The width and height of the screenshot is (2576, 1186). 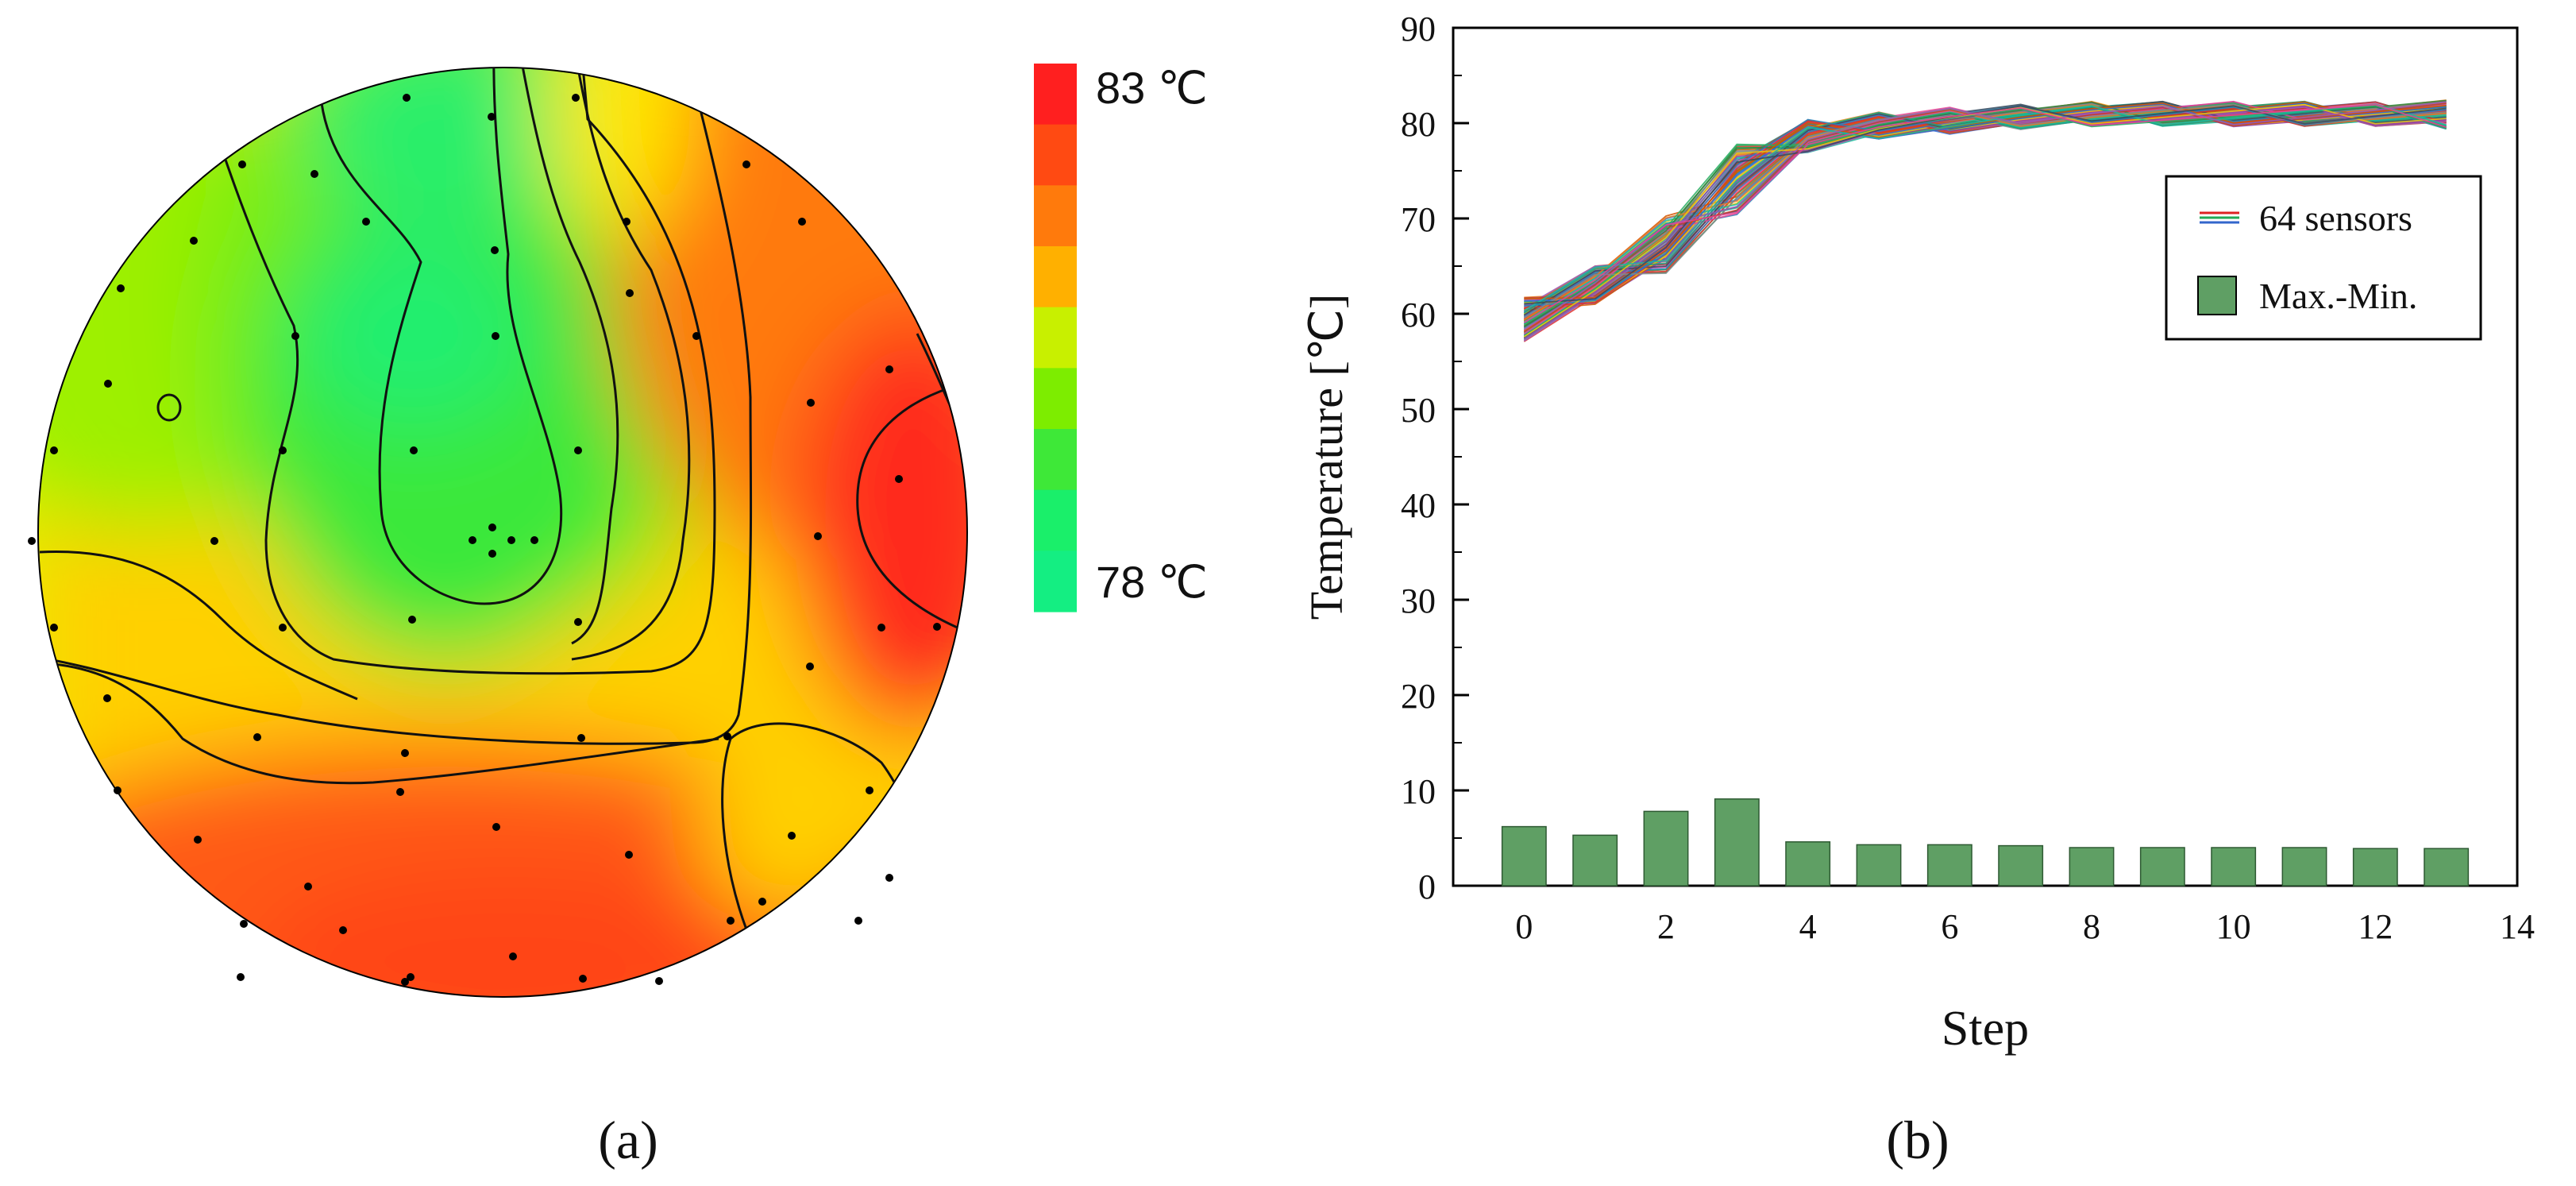 I want to click on legend-sensors-swatch, so click(x=2219, y=217).